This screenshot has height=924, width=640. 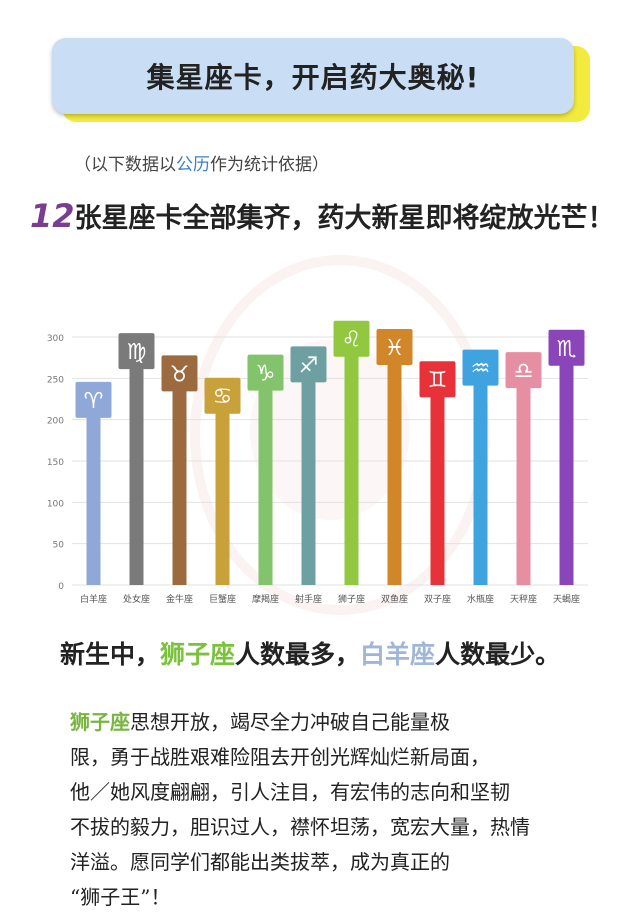 What do you see at coordinates (308, 599) in the screenshot?
I see `x-tick-label: 射手座` at bounding box center [308, 599].